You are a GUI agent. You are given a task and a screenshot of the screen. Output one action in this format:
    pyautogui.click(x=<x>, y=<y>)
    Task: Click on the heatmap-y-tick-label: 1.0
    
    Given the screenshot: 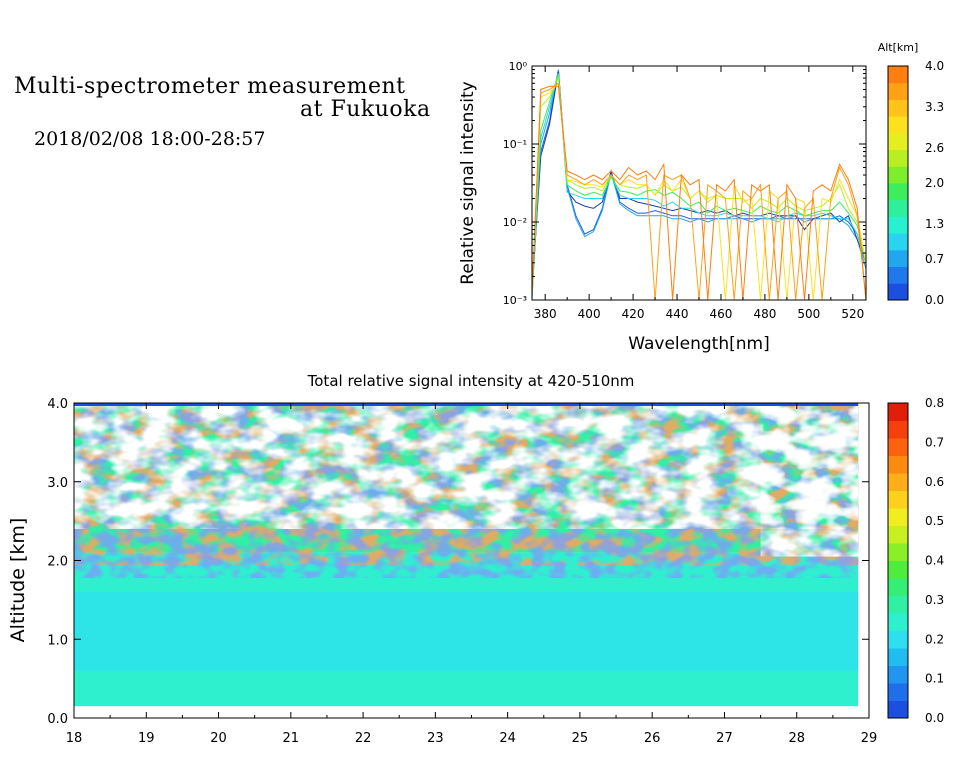 What is the action you would take?
    pyautogui.click(x=57, y=640)
    